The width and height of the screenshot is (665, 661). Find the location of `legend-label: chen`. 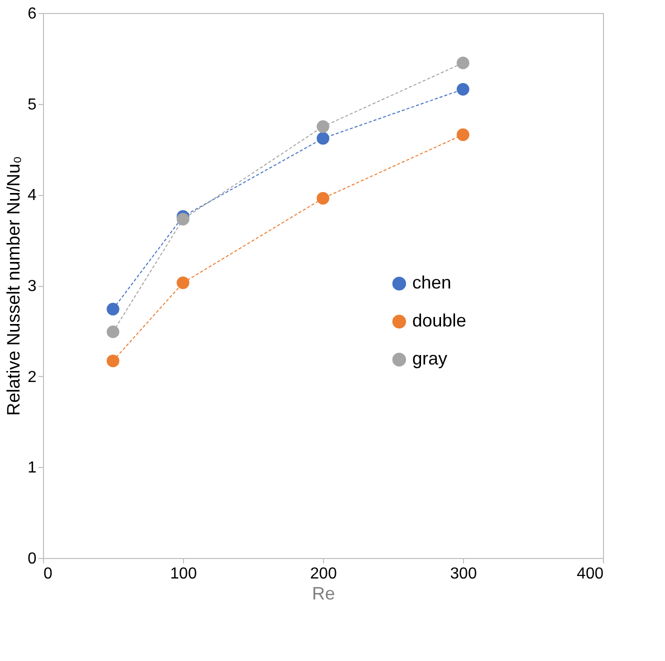

legend-label: chen is located at coordinates (432, 282).